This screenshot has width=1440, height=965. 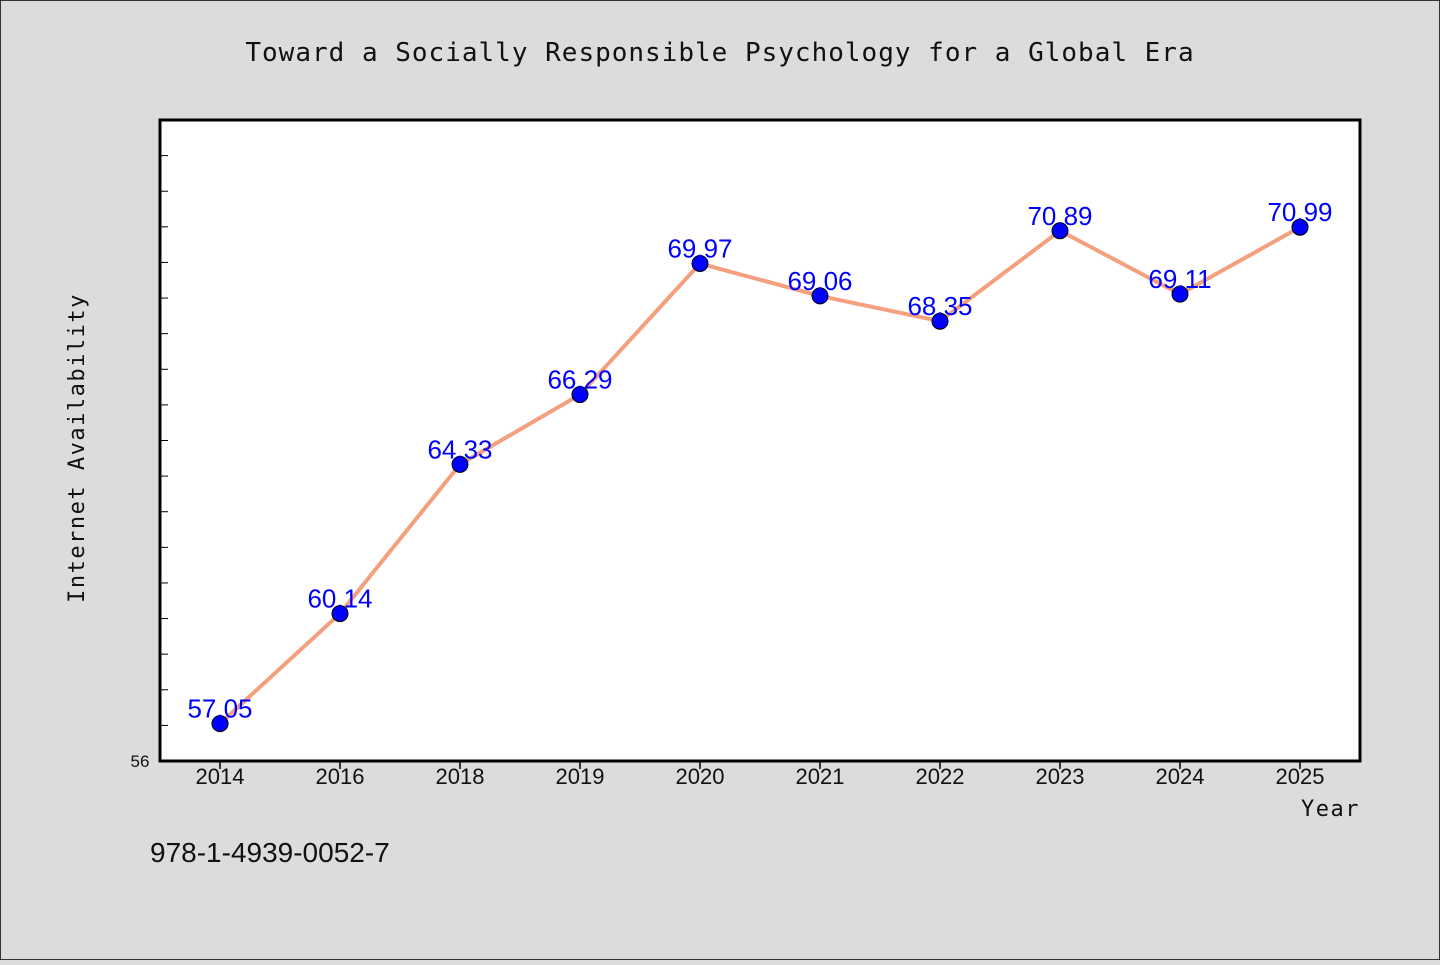 I want to click on x-axis-tick-labels: 2014 2016 2018 2019 2020 2021 2022 2023 2024 2025, so click(x=760, y=776).